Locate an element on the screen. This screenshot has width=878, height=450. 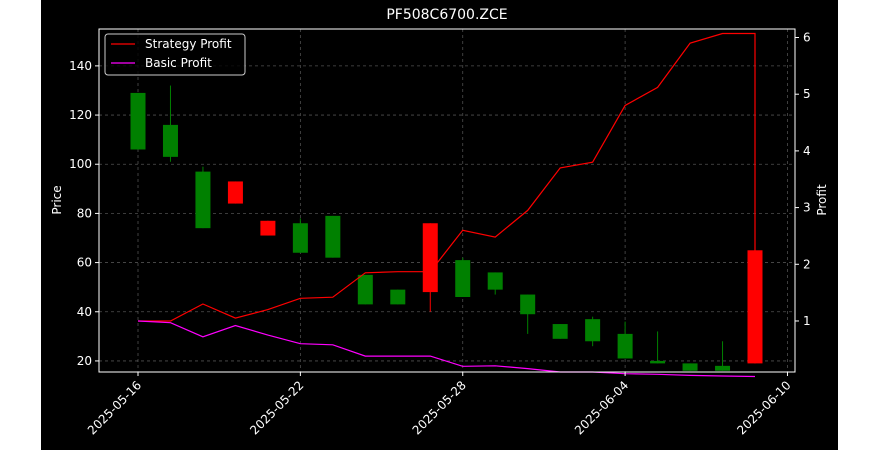
legend: Strategy Profit Basic Profit is located at coordinates (175, 54).